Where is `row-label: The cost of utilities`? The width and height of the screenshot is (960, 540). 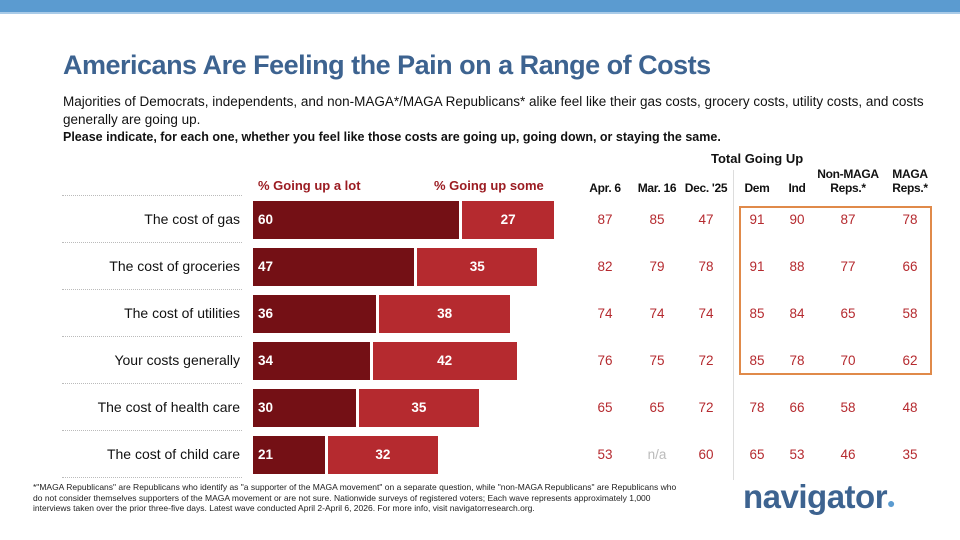
row-label: The cost of utilities is located at coordinates (182, 313).